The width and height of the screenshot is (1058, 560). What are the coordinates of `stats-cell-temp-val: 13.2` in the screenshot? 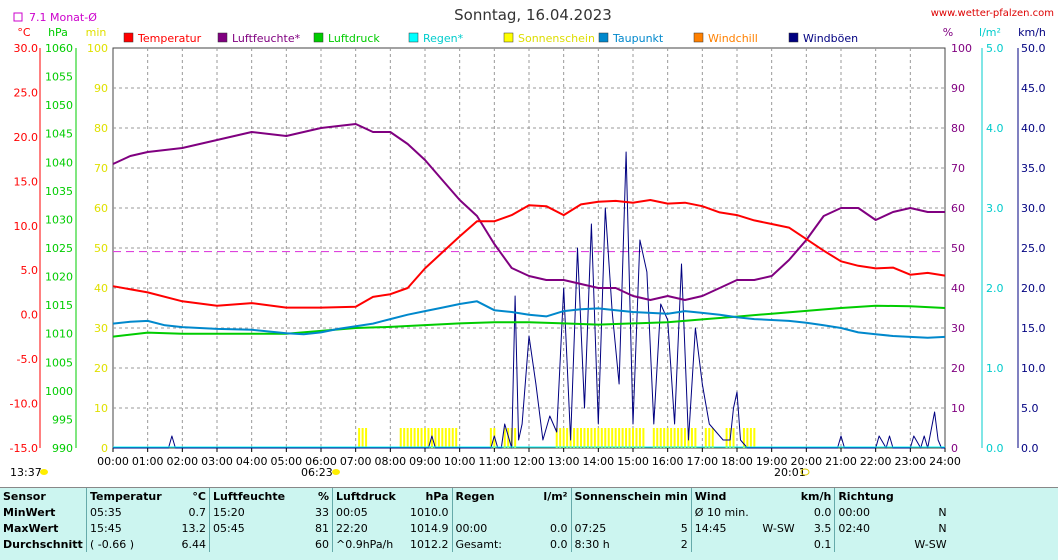 It's located at (194, 528).